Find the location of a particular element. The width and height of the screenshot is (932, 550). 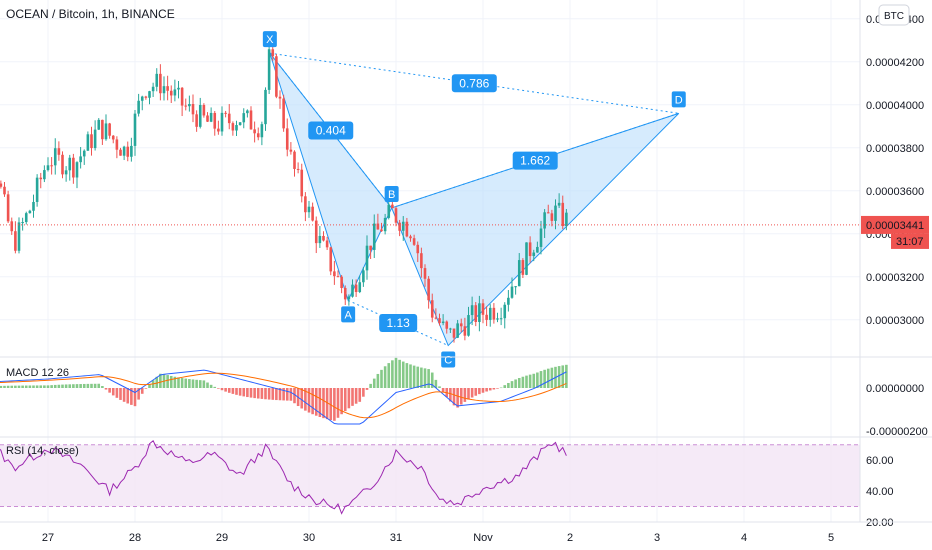

currency-badge-box is located at coordinates (894, 15).